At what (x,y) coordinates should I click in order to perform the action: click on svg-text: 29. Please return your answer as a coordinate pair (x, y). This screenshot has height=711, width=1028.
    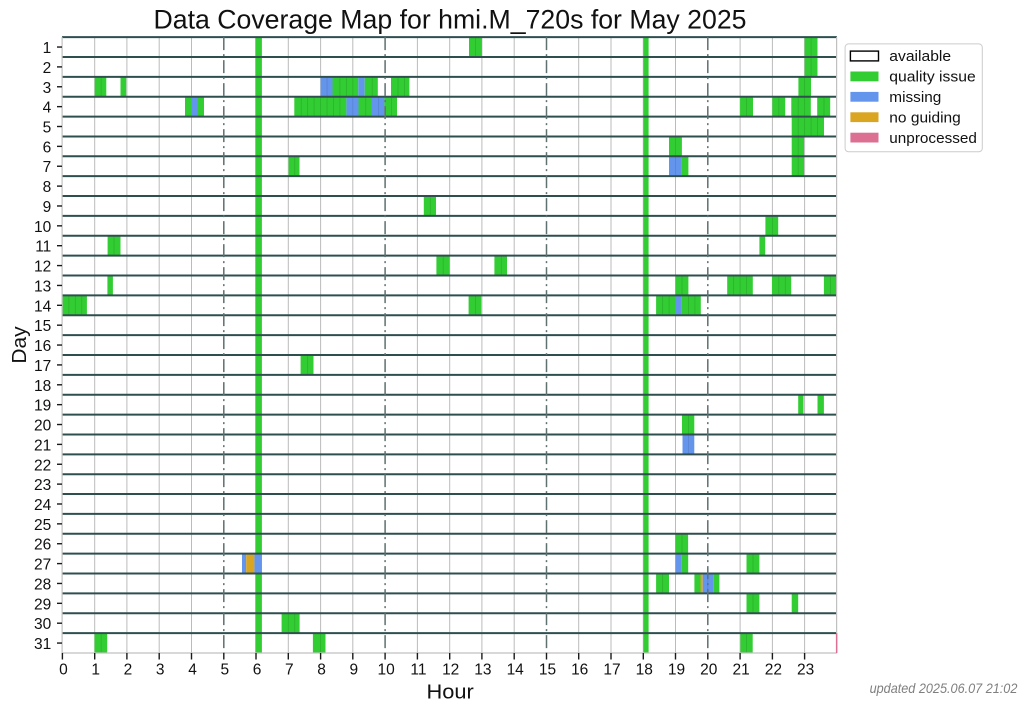
    Looking at the image, I should click on (42, 604).